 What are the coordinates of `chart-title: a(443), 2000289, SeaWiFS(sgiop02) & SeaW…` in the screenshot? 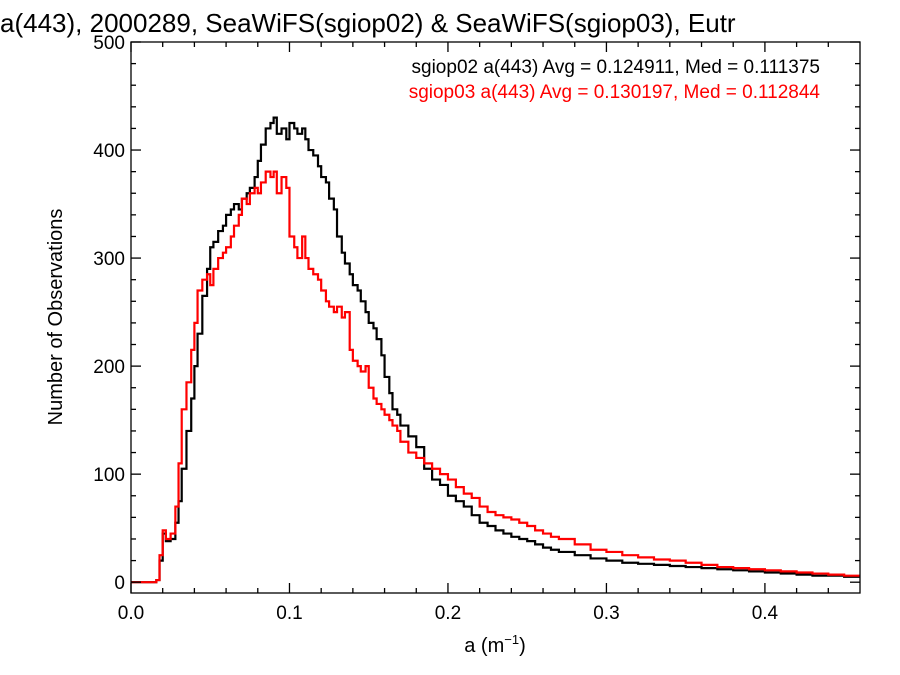 It's located at (368, 23).